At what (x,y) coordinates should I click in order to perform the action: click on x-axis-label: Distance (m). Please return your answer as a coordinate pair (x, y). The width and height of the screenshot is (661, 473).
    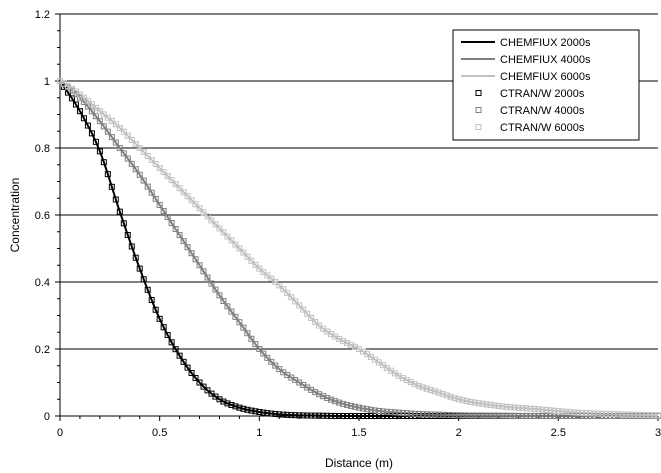
    Looking at the image, I should click on (359, 463).